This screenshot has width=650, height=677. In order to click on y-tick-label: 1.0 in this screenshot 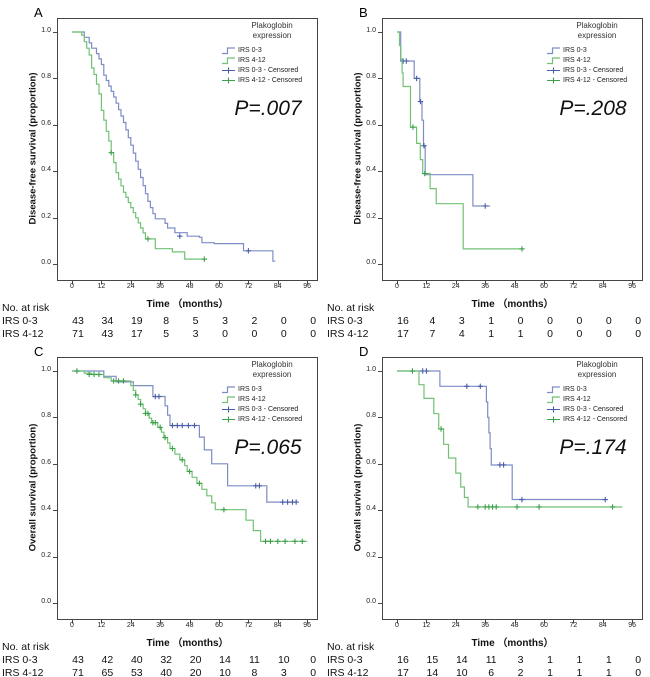, I will do `click(371, 30)`.